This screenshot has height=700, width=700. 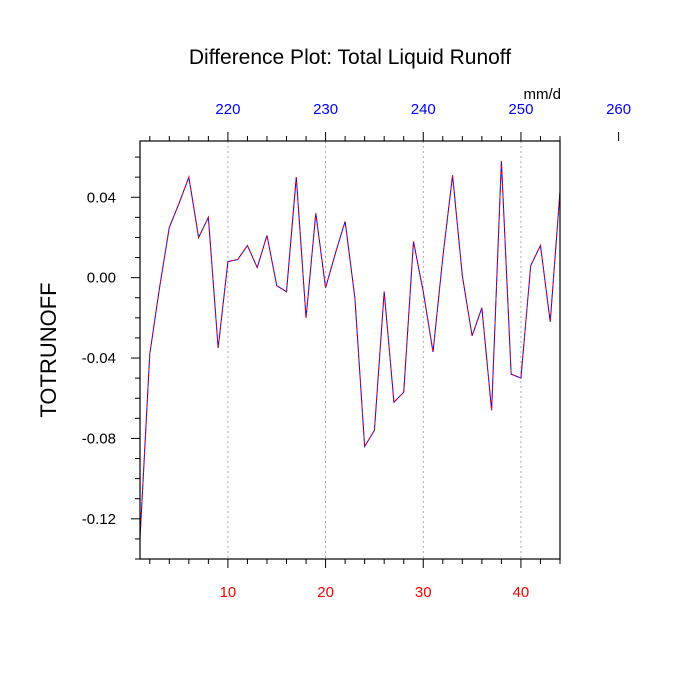 I want to click on x-tick-label: 30, so click(x=423, y=592).